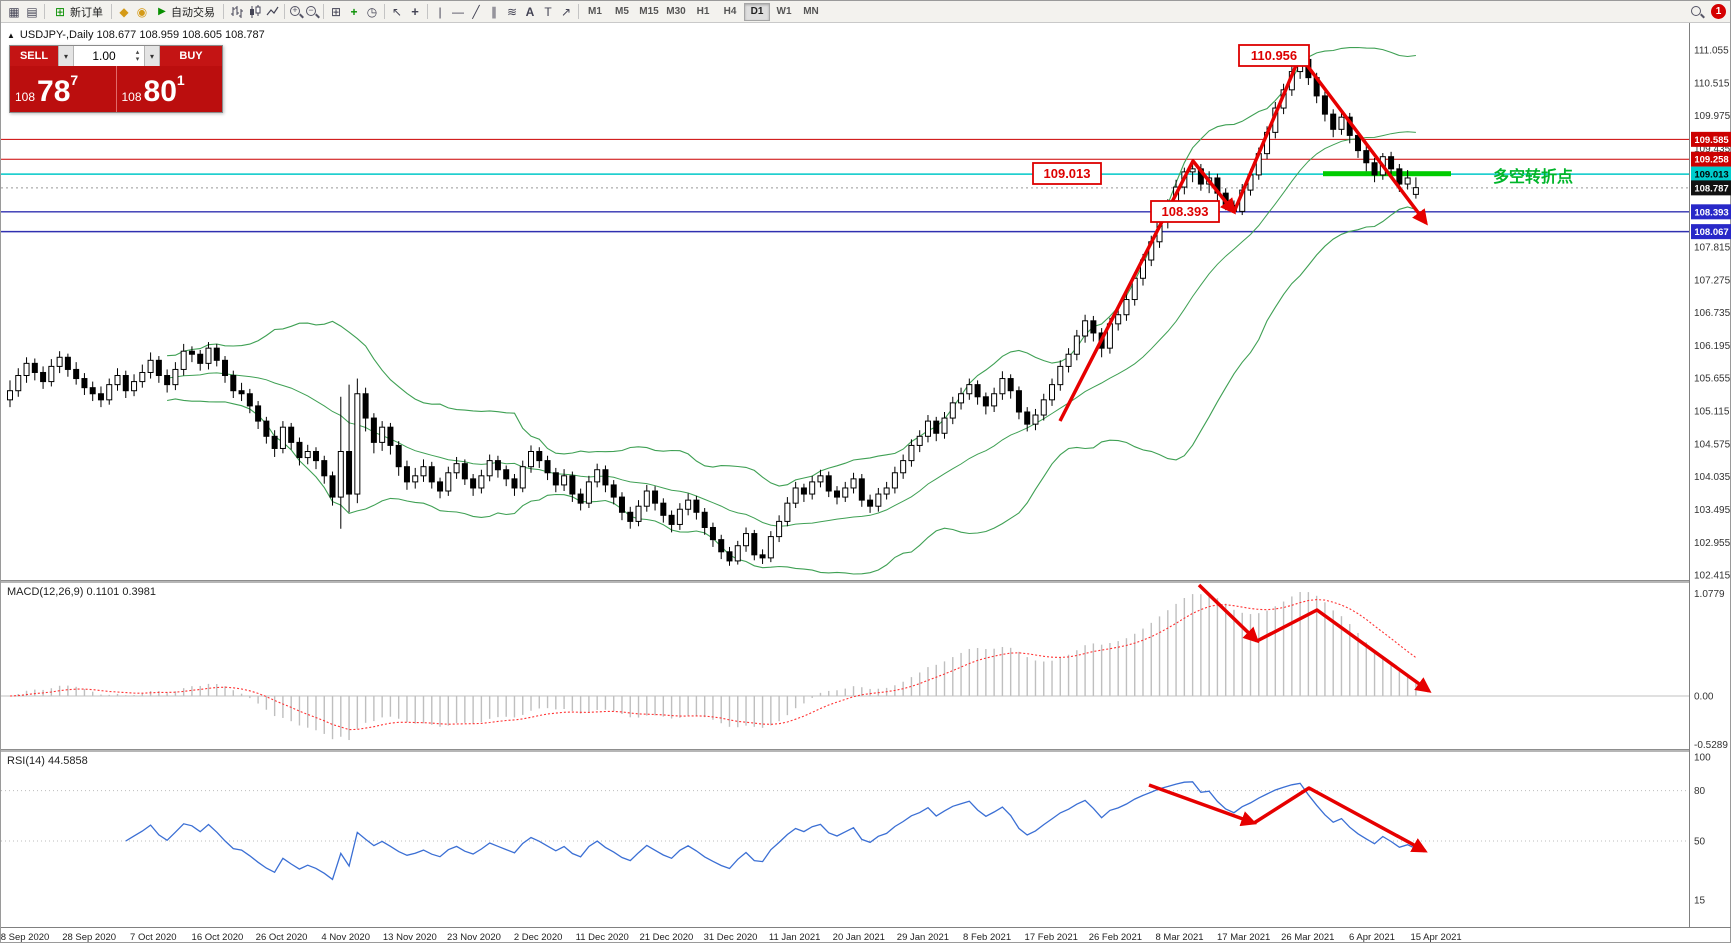 The height and width of the screenshot is (943, 1731). Describe the element at coordinates (595, 11) in the screenshot. I see `timeframe-m1: M1` at that location.